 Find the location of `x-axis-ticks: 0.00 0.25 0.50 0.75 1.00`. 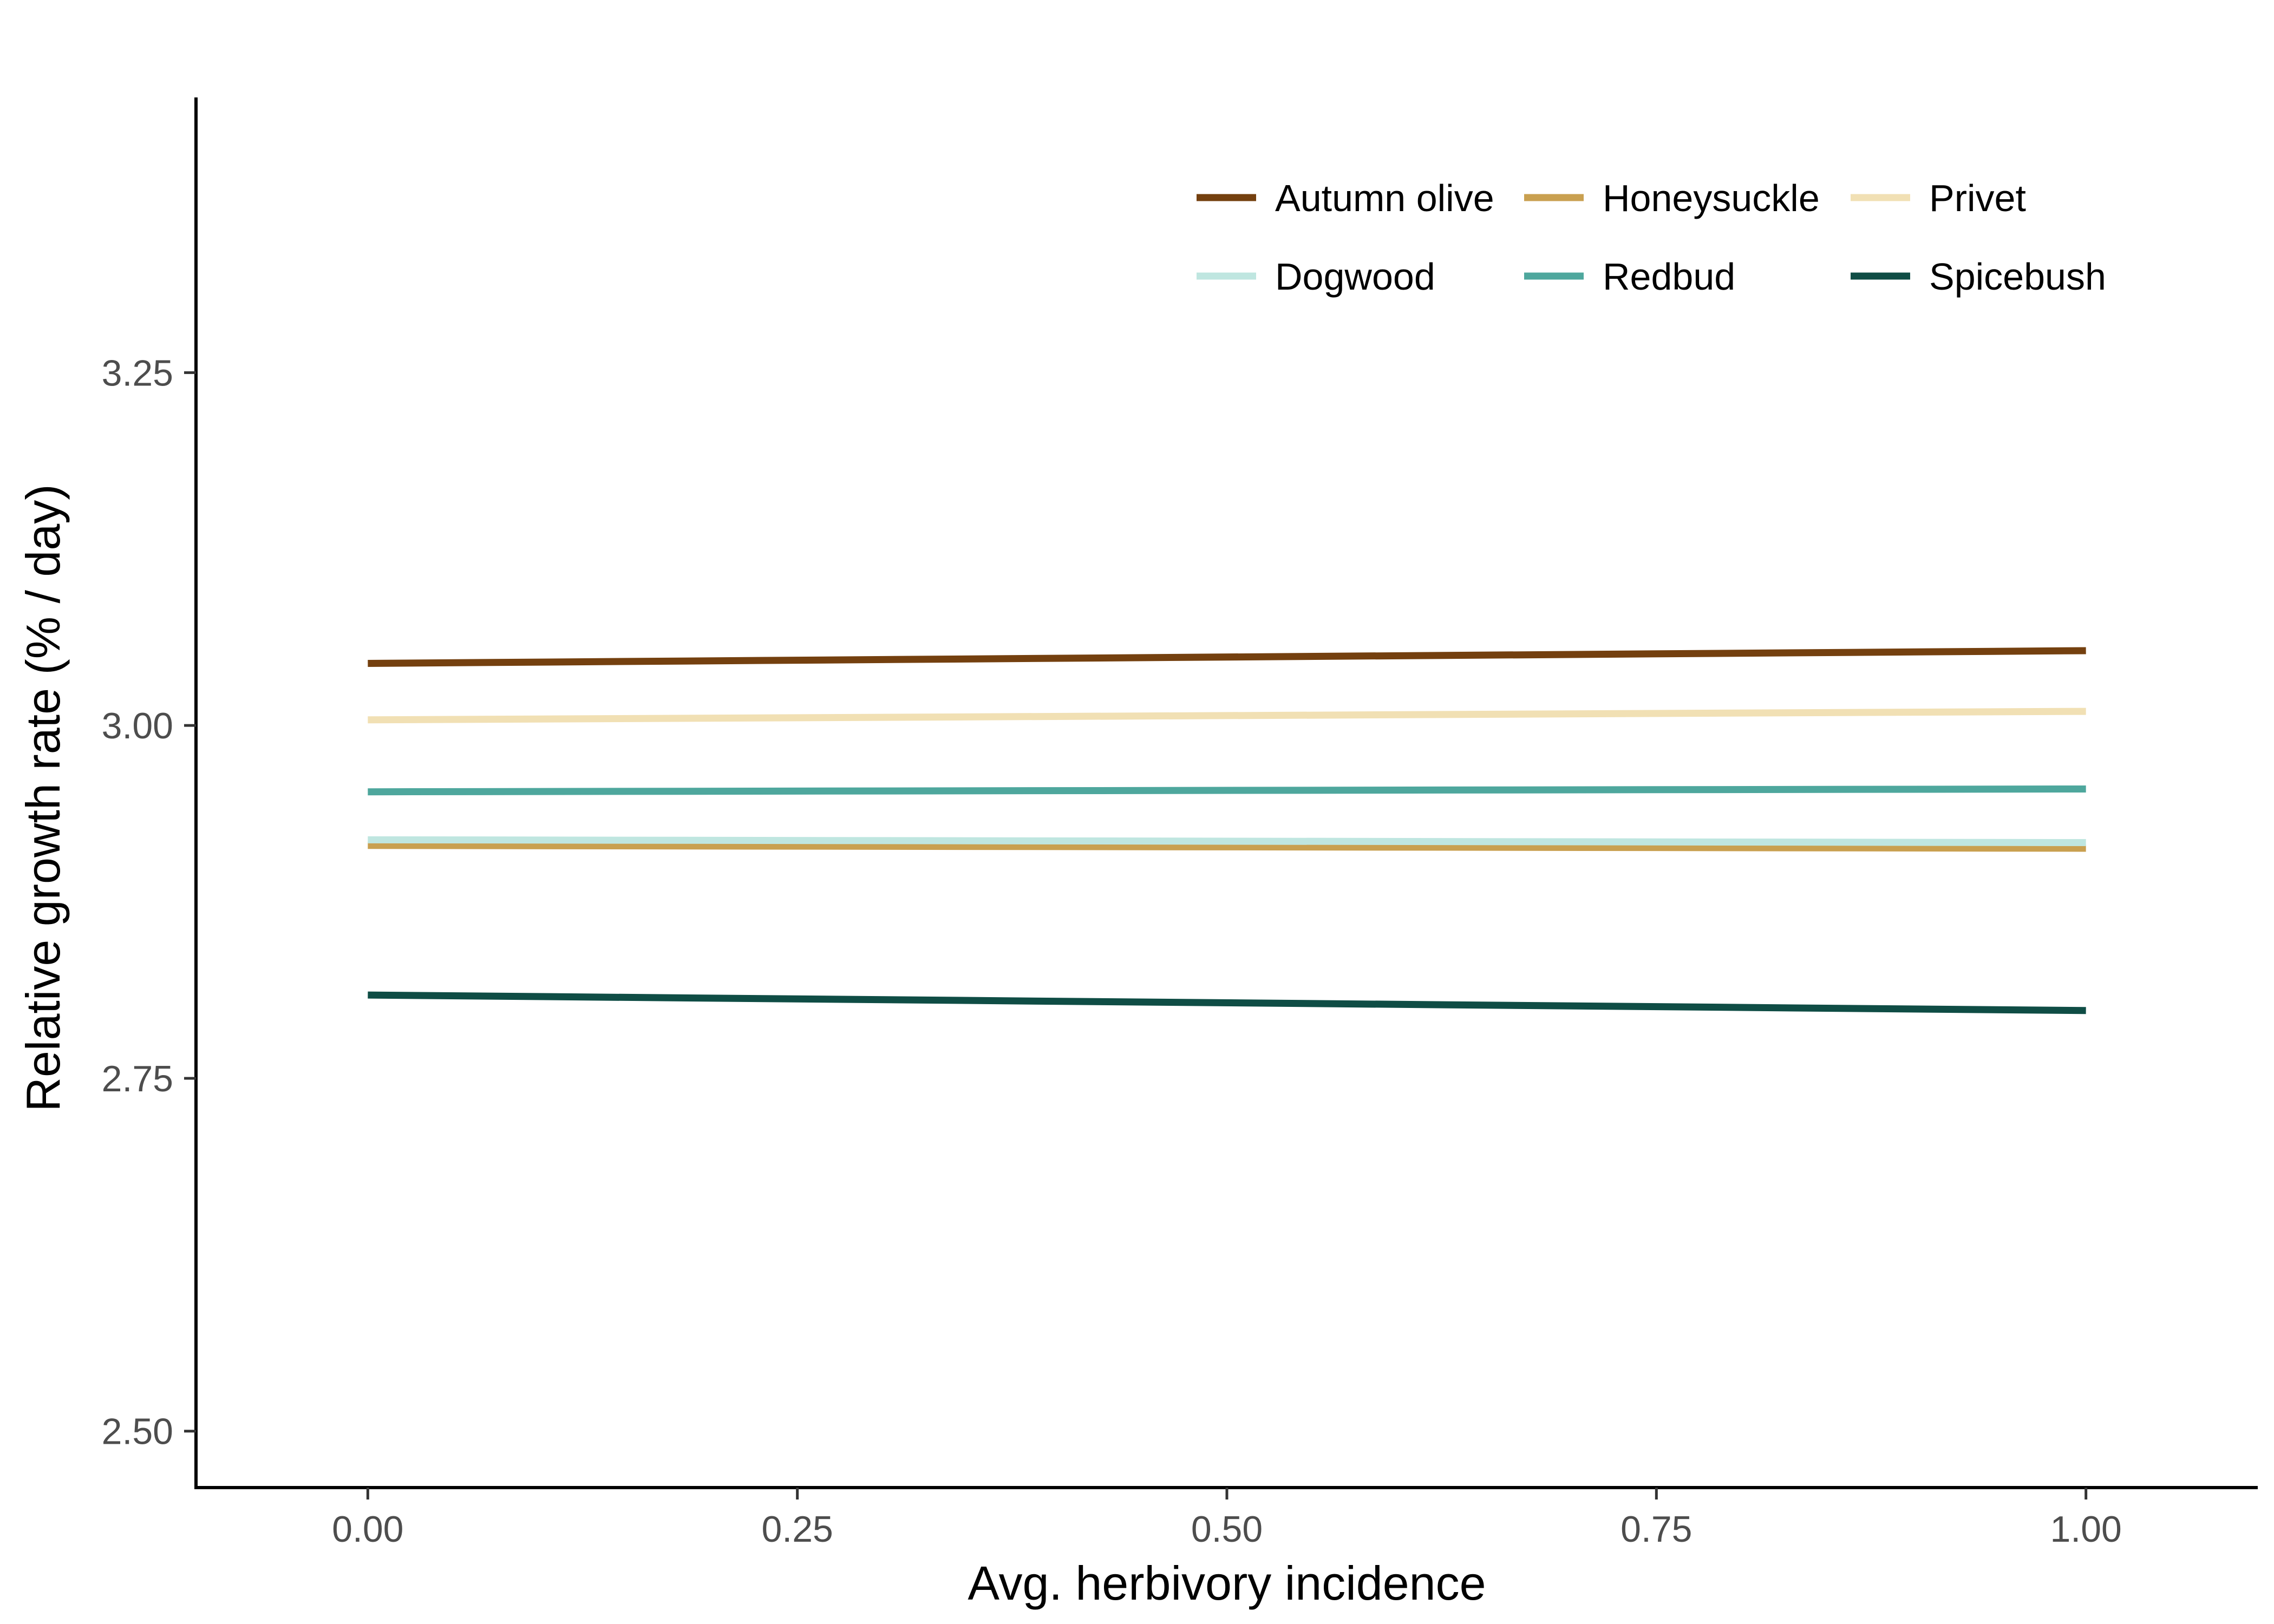

x-axis-ticks: 0.00 0.25 0.50 0.75 1.00 is located at coordinates (1227, 1519).